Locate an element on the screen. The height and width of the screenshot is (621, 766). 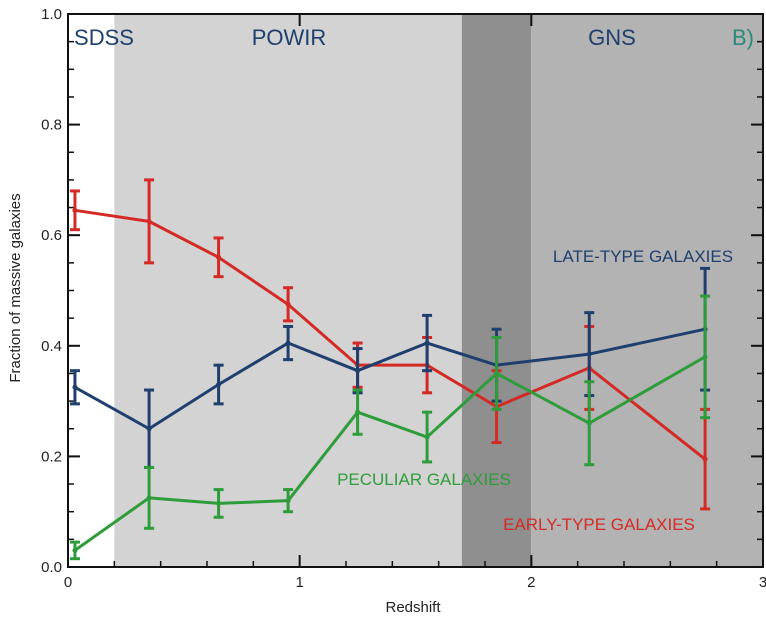
series-label: EARLY-TYPE GALAXIES is located at coordinates (599, 524).